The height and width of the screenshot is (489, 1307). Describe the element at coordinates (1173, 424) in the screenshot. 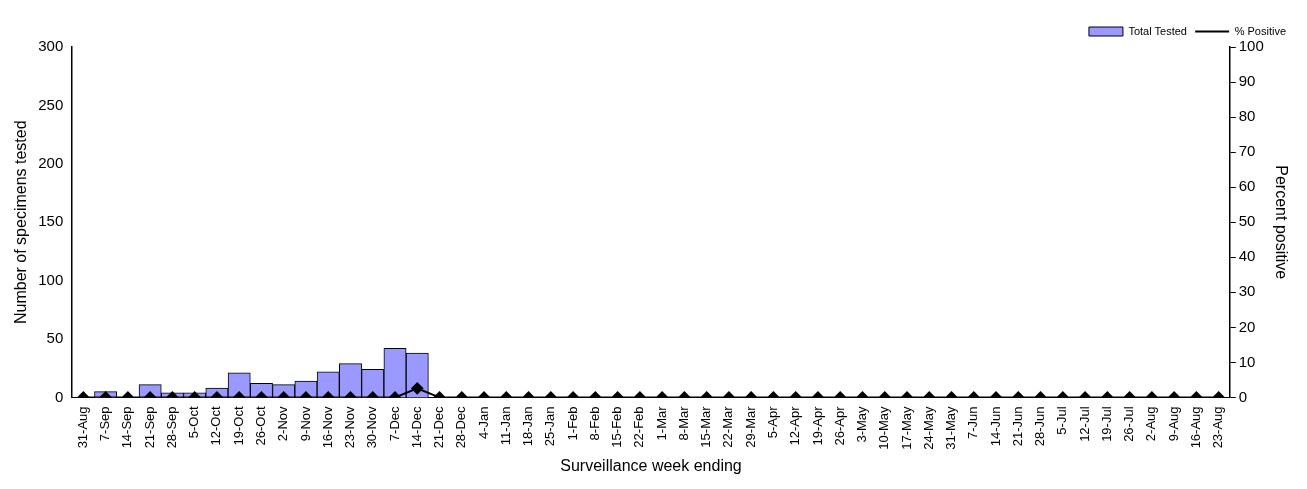

I see `x-tick-label: 9-Aug` at that location.